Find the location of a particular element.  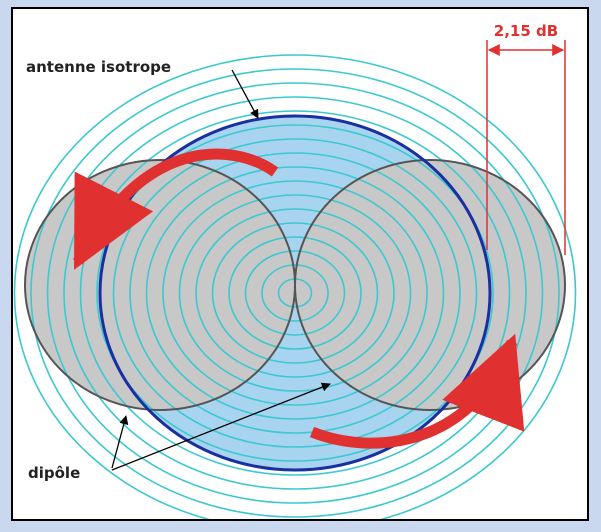

rotation-arrow-bottom is located at coordinates (417, 391).